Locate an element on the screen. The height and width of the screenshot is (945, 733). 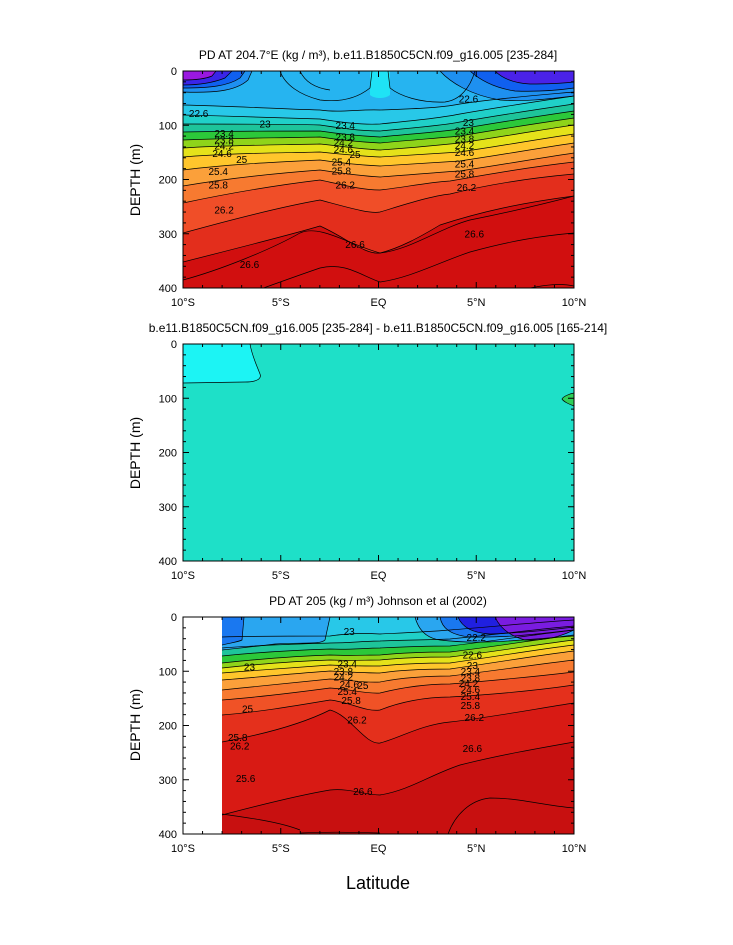
panel-2-ylabel: DEPTH (m) is located at coordinates (135, 453).